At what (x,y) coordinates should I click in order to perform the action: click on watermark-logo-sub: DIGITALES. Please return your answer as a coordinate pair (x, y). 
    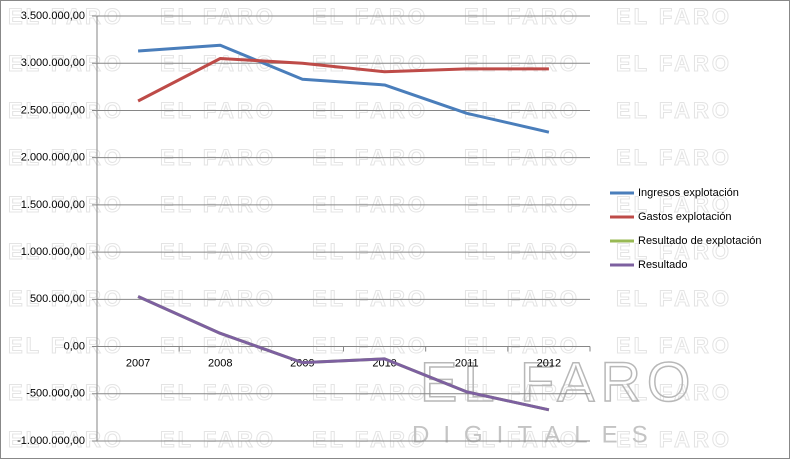
    Looking at the image, I should click on (537, 434).